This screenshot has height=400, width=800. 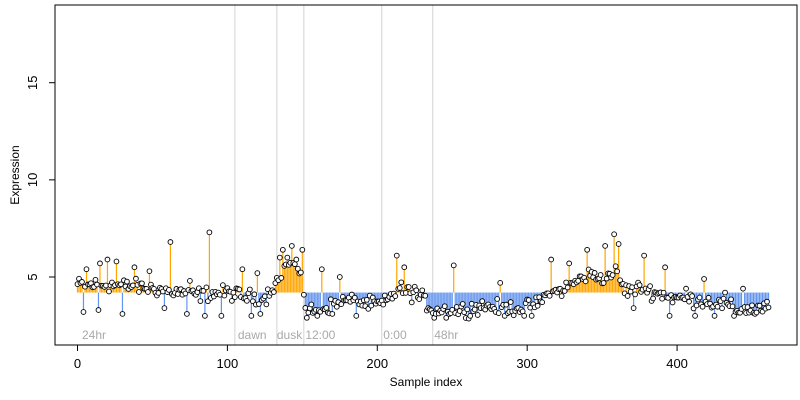 I want to click on x-tick-label: 400, so click(x=677, y=363).